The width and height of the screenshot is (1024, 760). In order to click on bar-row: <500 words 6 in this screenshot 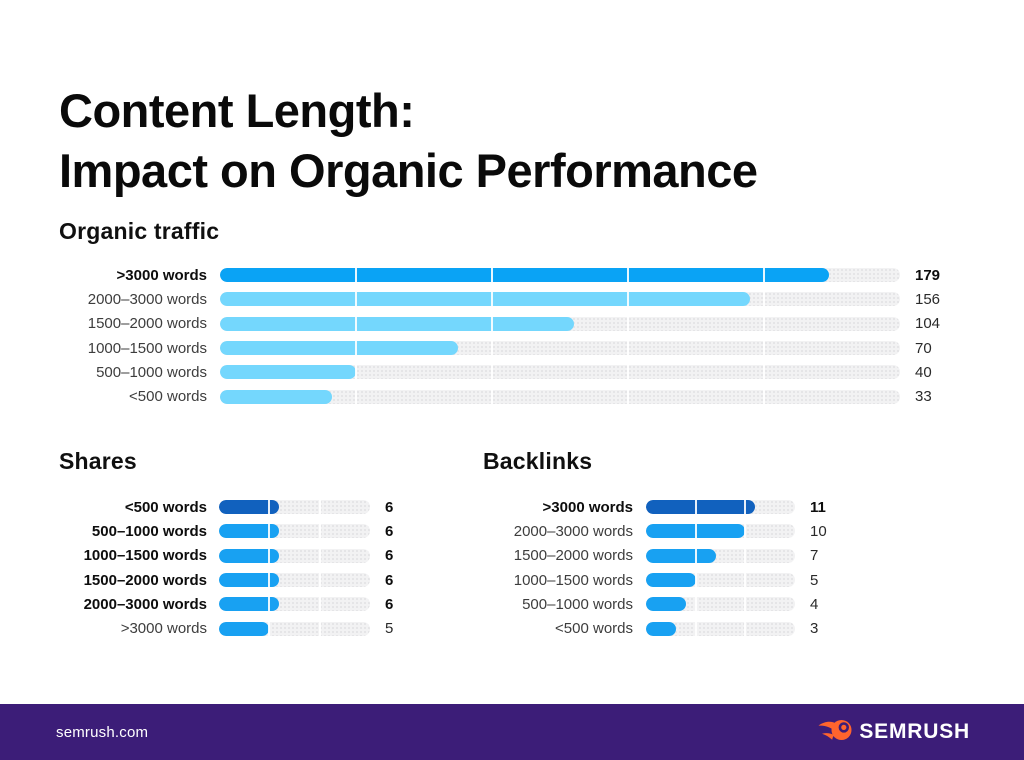, I will do `click(213, 507)`.